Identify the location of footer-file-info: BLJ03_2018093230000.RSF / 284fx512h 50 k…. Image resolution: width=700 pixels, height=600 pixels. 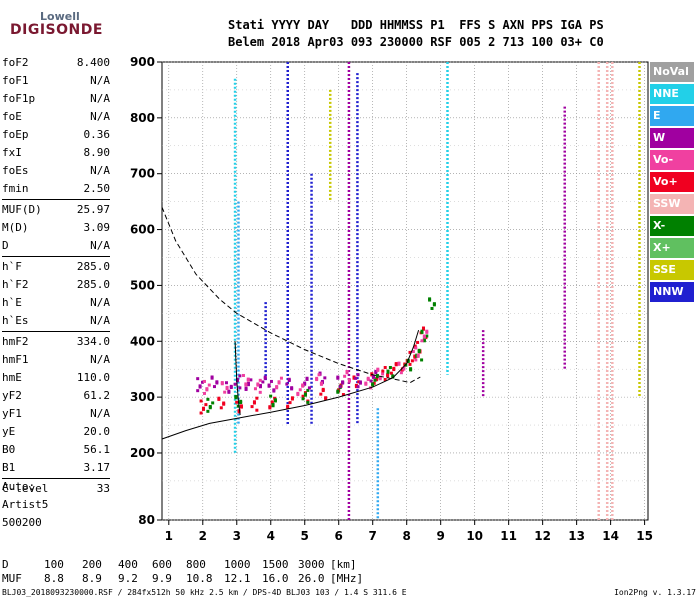
(204, 592).